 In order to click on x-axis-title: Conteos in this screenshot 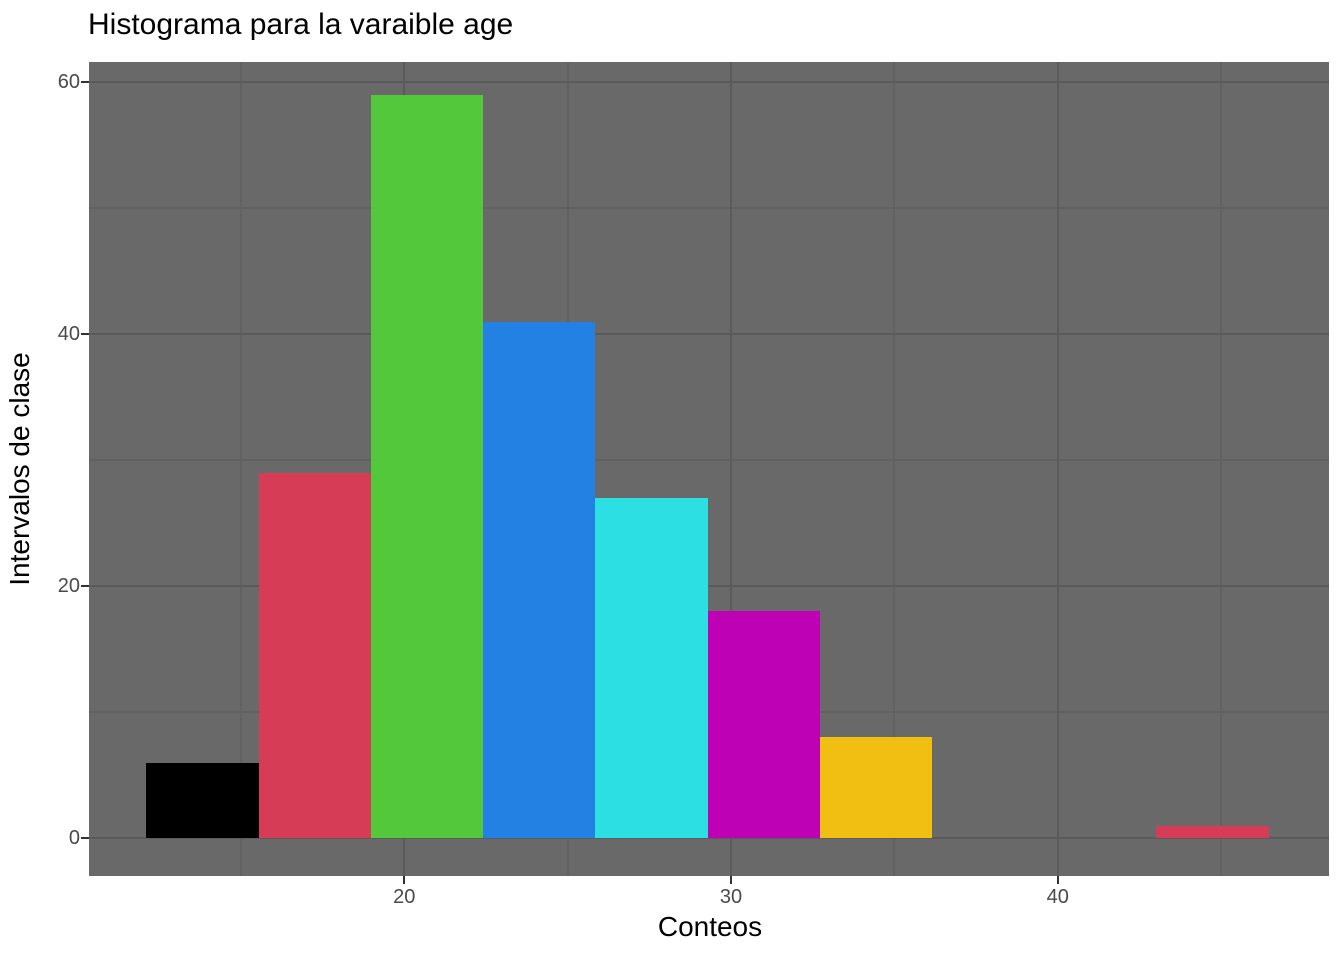, I will do `click(710, 926)`.